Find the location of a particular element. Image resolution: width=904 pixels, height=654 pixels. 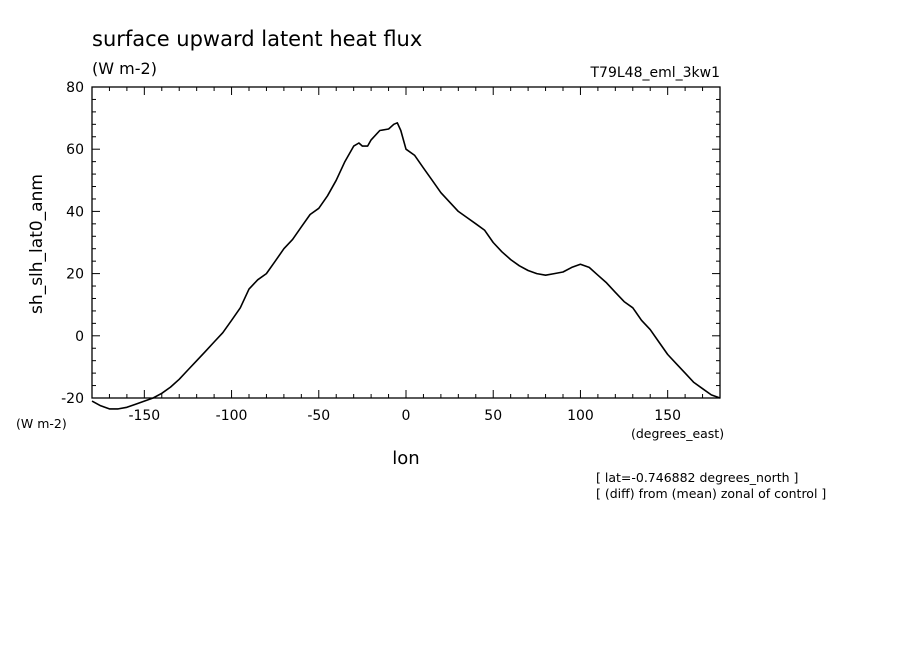

latitude-note: [ lat=-0.746882 degrees_north ] is located at coordinates (697, 477).